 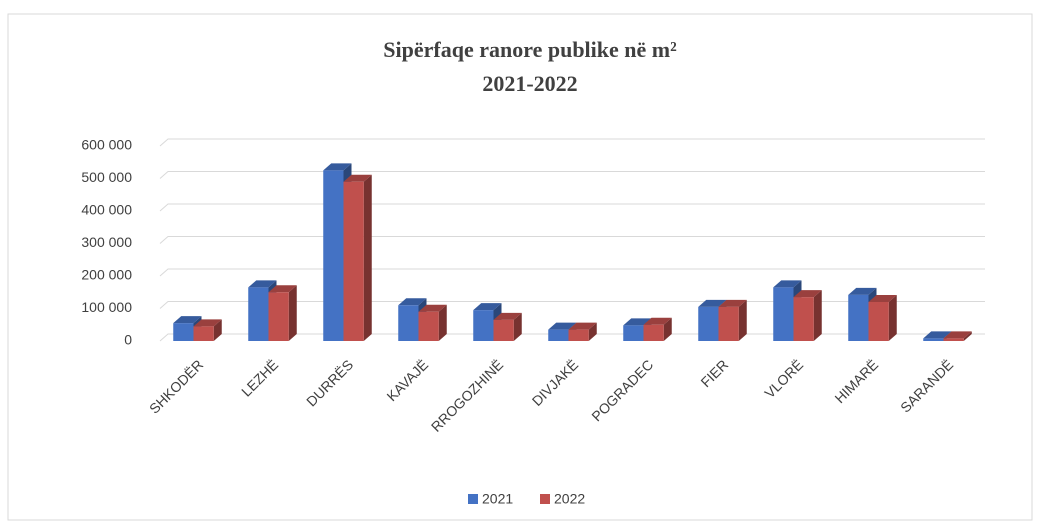 What do you see at coordinates (497, 499) in the screenshot?
I see `legend-label: 2021` at bounding box center [497, 499].